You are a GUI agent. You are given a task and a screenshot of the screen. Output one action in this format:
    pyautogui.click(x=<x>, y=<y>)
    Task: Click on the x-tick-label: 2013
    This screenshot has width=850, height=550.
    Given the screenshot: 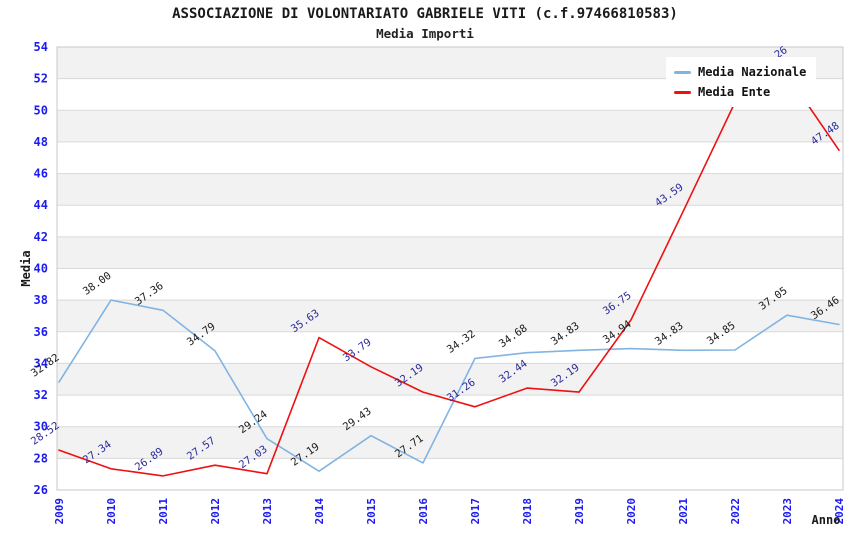 What is the action you would take?
    pyautogui.click(x=267, y=511)
    